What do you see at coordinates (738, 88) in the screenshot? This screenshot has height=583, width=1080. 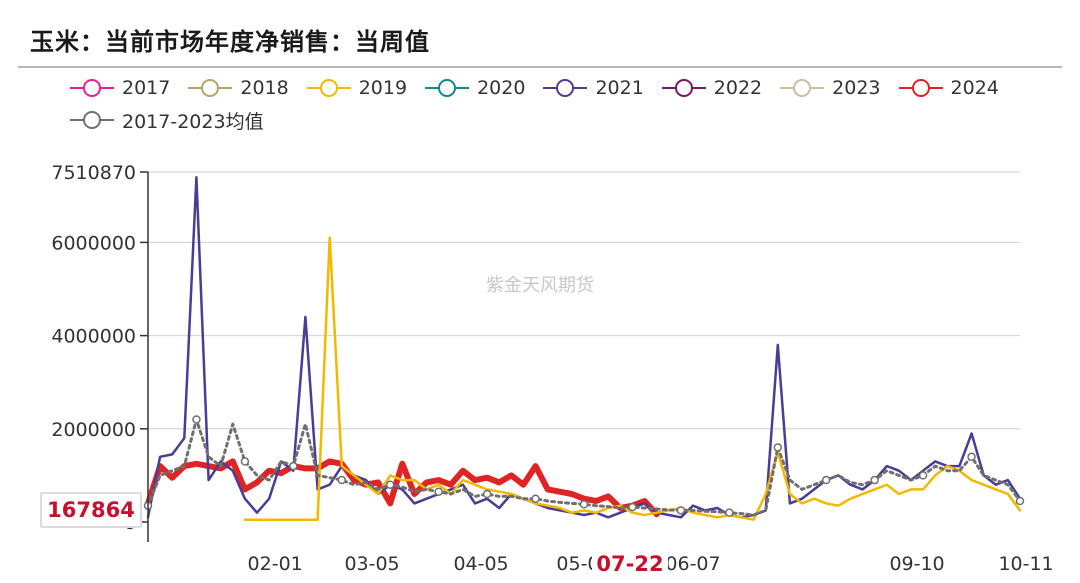 I see `legend-label: 2022` at bounding box center [738, 88].